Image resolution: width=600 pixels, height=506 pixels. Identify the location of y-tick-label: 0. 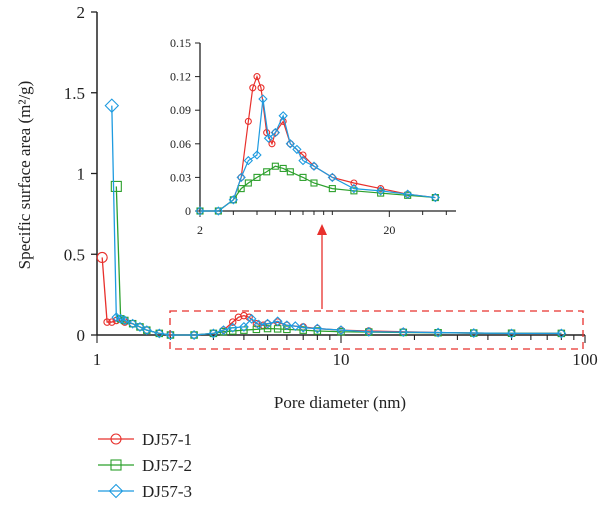
(81, 335).